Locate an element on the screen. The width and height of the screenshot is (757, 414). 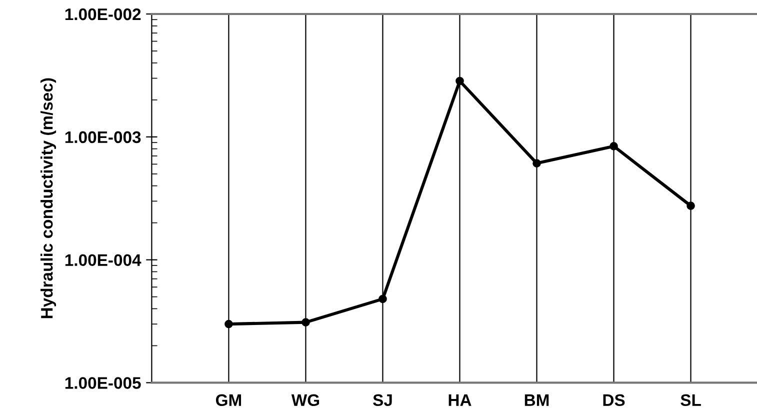
y-tick-label: 1.00E-002 is located at coordinates (103, 14).